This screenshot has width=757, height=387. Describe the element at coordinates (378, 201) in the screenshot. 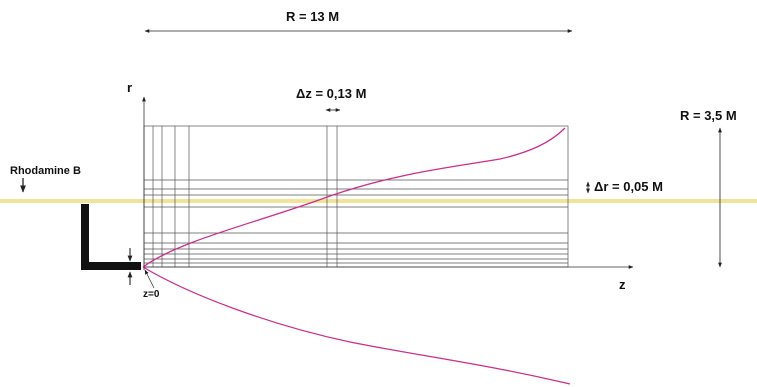

I see `water-surface-line` at that location.